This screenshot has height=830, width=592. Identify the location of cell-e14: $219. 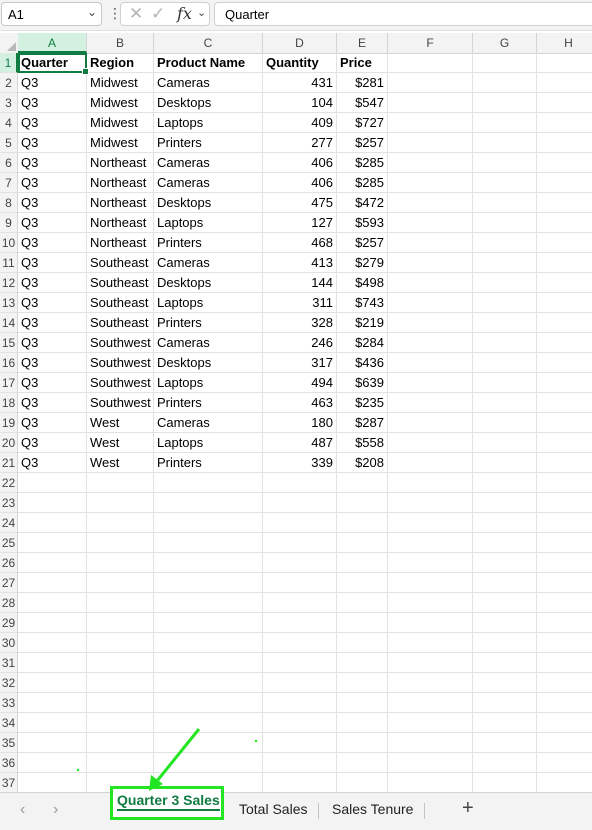
(362, 323).